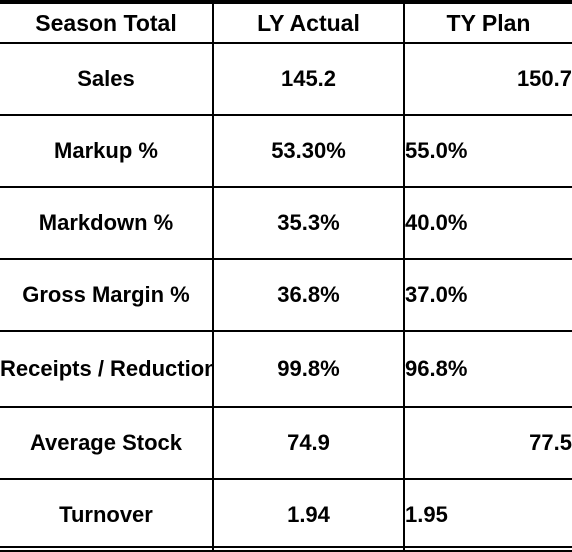 This screenshot has height=552, width=572. What do you see at coordinates (308, 223) in the screenshot?
I see `cell-ly-markdown: 35.3%` at bounding box center [308, 223].